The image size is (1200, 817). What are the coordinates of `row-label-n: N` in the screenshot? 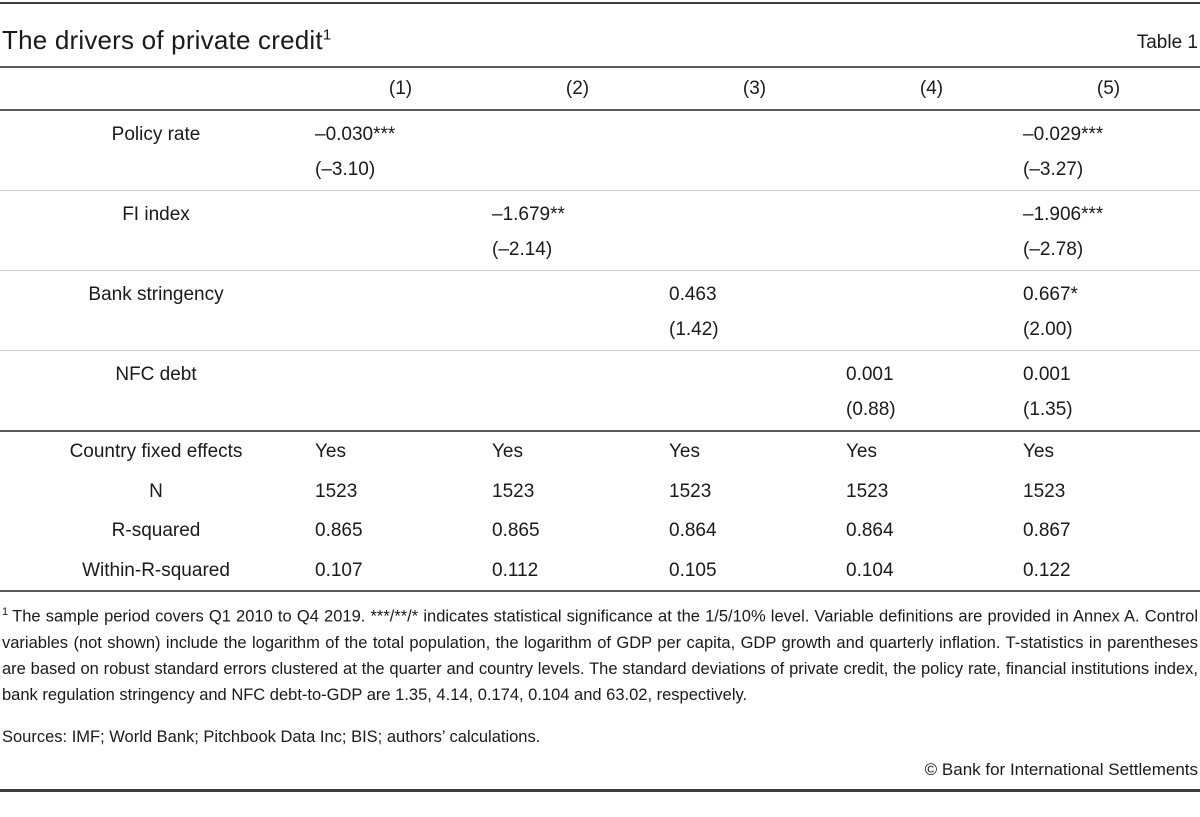 It's located at (156, 491).